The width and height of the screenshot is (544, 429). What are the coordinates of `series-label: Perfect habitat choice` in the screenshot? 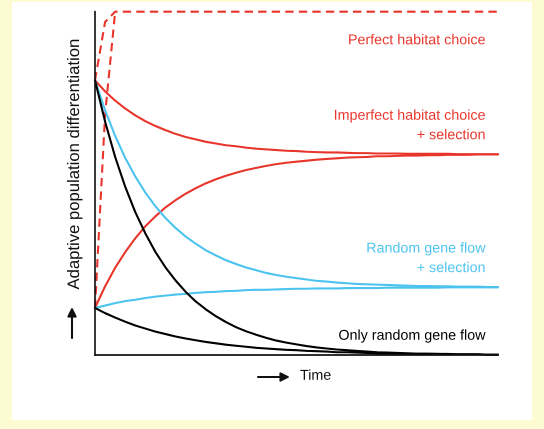 It's located at (417, 39).